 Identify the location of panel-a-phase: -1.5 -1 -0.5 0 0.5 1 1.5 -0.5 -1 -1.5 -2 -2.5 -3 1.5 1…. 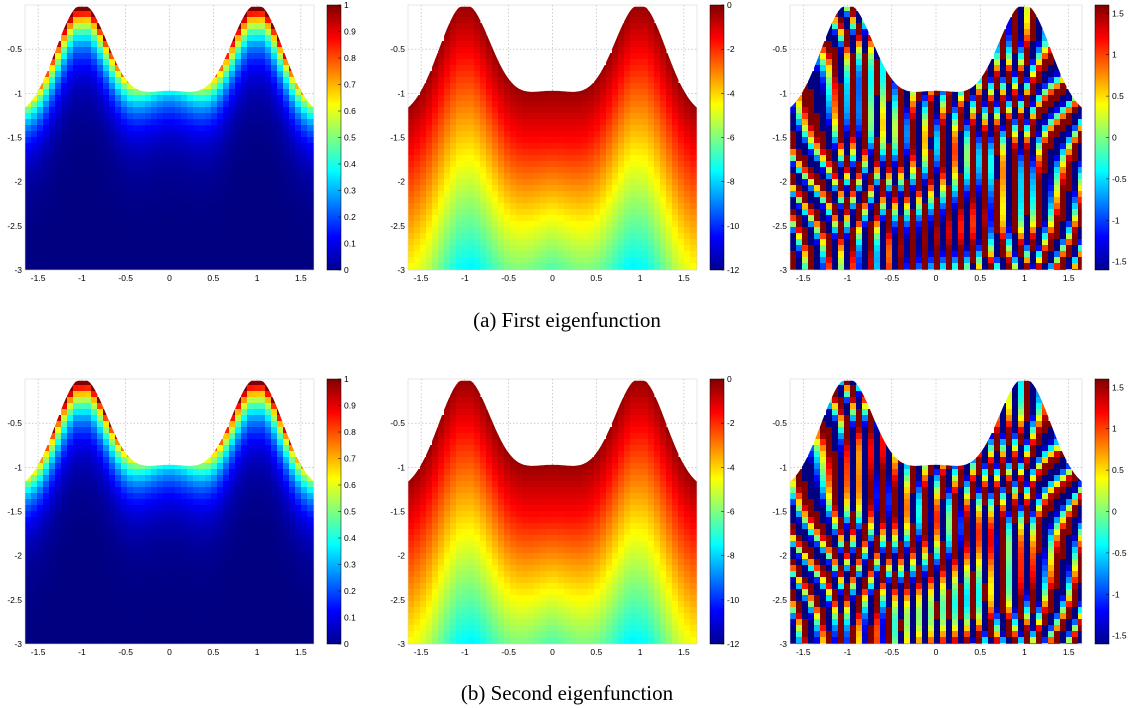
(949, 143).